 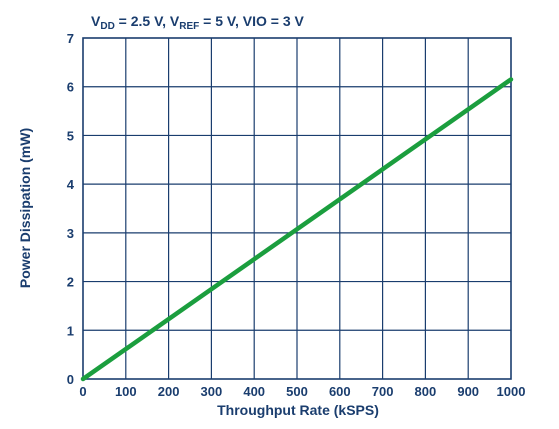 I want to click on title-segment: = 2.5 V, V, so click(x=147, y=21).